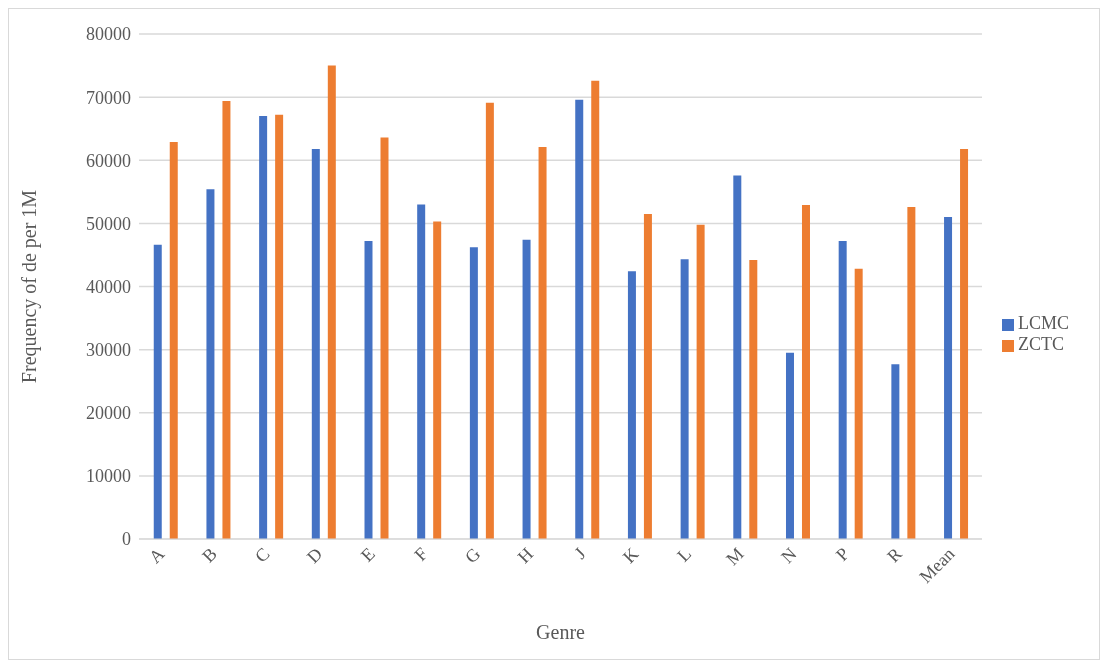 The image size is (1109, 670). Describe the element at coordinates (156, 555) in the screenshot. I see `x-tick-label: A` at that location.